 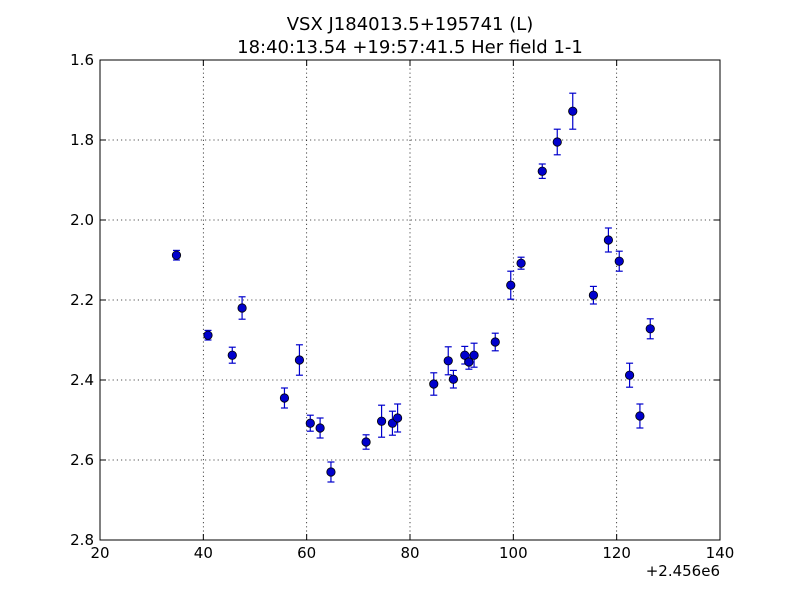 I want to click on x-tick-label: 20, so click(x=99, y=553).